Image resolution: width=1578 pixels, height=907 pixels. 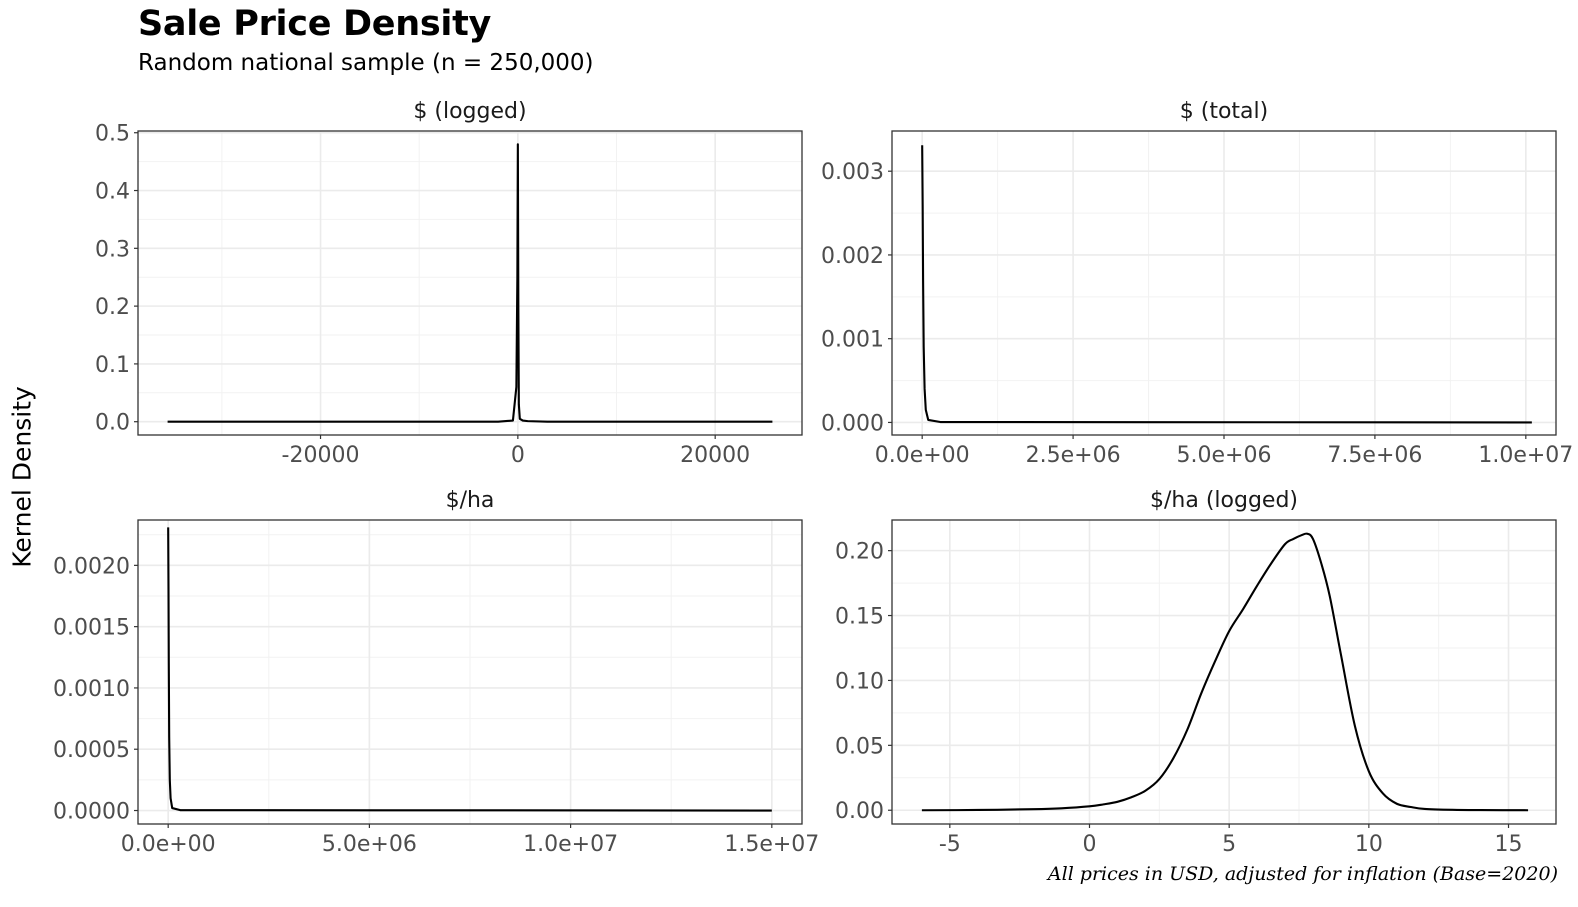 I want to click on y-tick-label: 0.0005, so click(x=91, y=750).